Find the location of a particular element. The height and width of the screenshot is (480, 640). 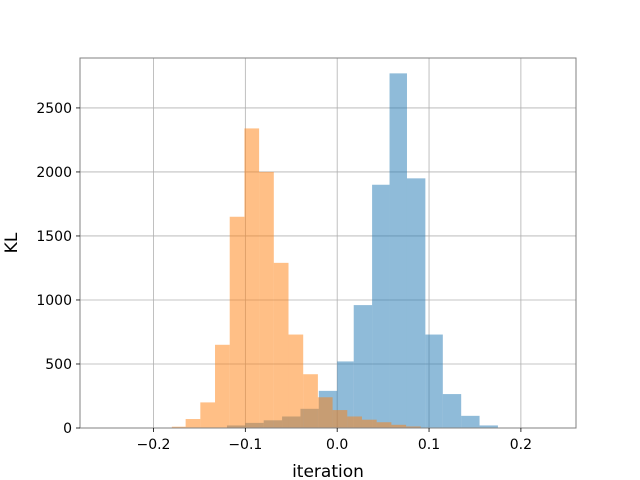

y-tick-label: 2000 is located at coordinates (54, 173).